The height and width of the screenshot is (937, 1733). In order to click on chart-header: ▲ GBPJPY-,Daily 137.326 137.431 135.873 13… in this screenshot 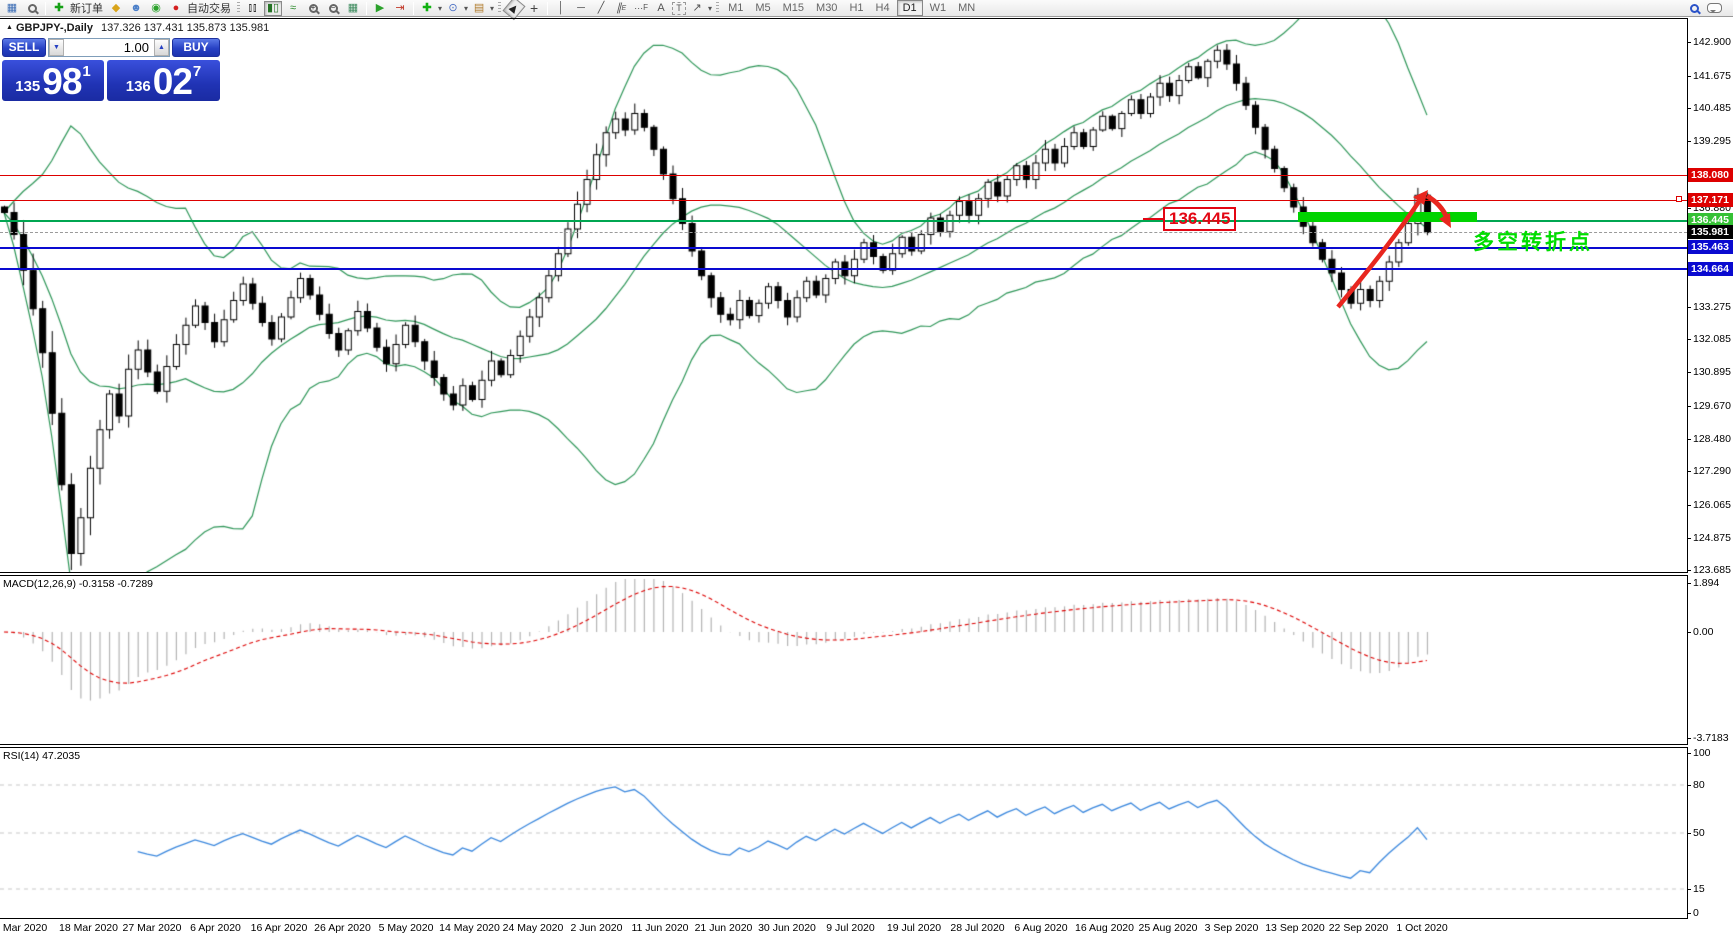, I will do `click(137, 28)`.